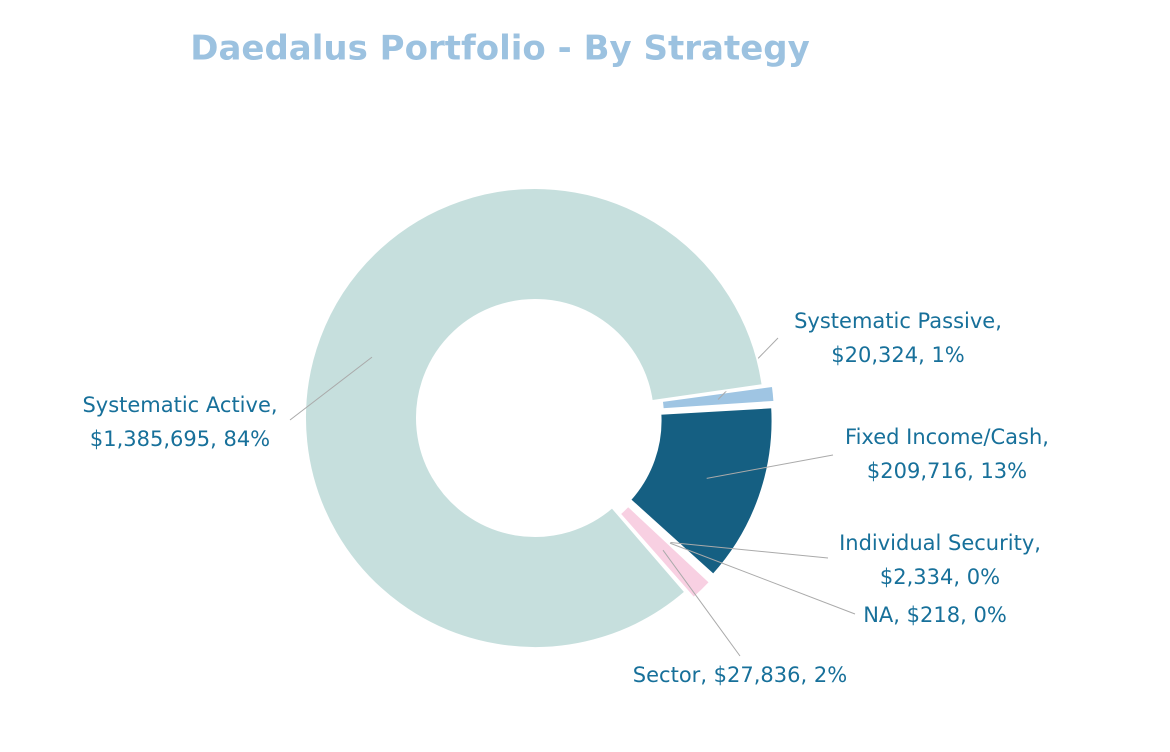  I want to click on data-label: $2,334, 0%, so click(940, 577).